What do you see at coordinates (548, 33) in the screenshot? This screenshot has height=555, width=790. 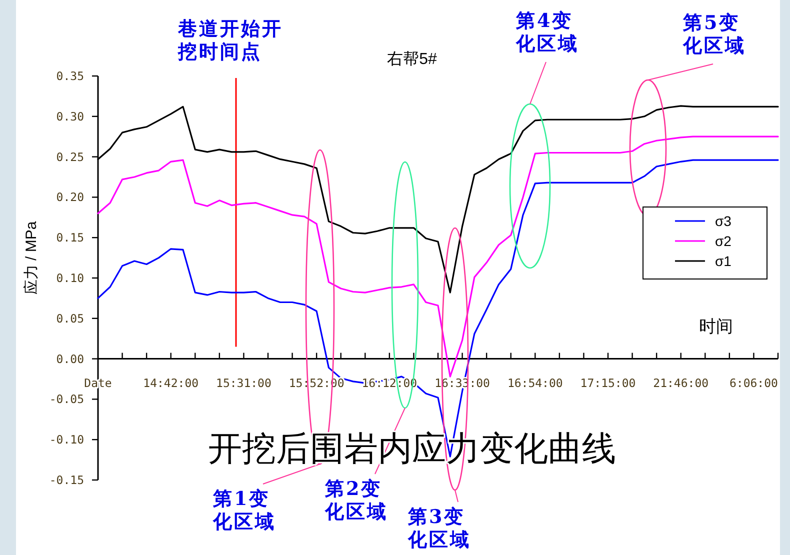 I see `annotation: 第4变化区域` at bounding box center [548, 33].